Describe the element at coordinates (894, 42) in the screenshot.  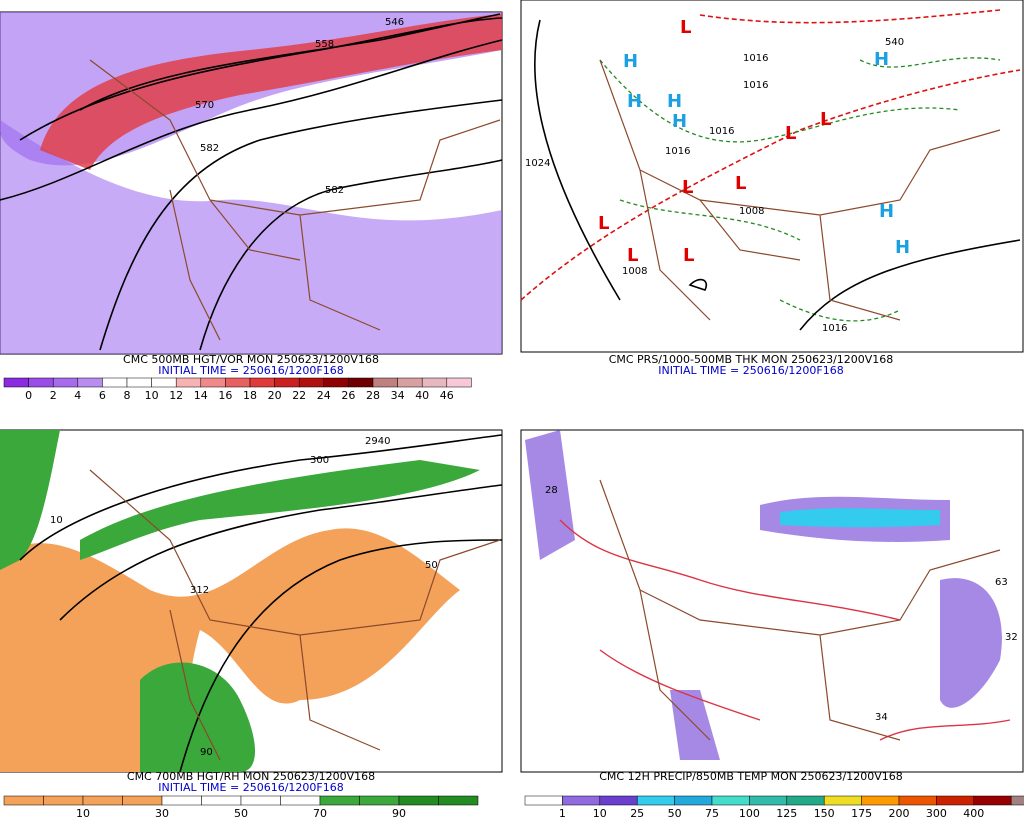
I see `contour-label: 540` at that location.